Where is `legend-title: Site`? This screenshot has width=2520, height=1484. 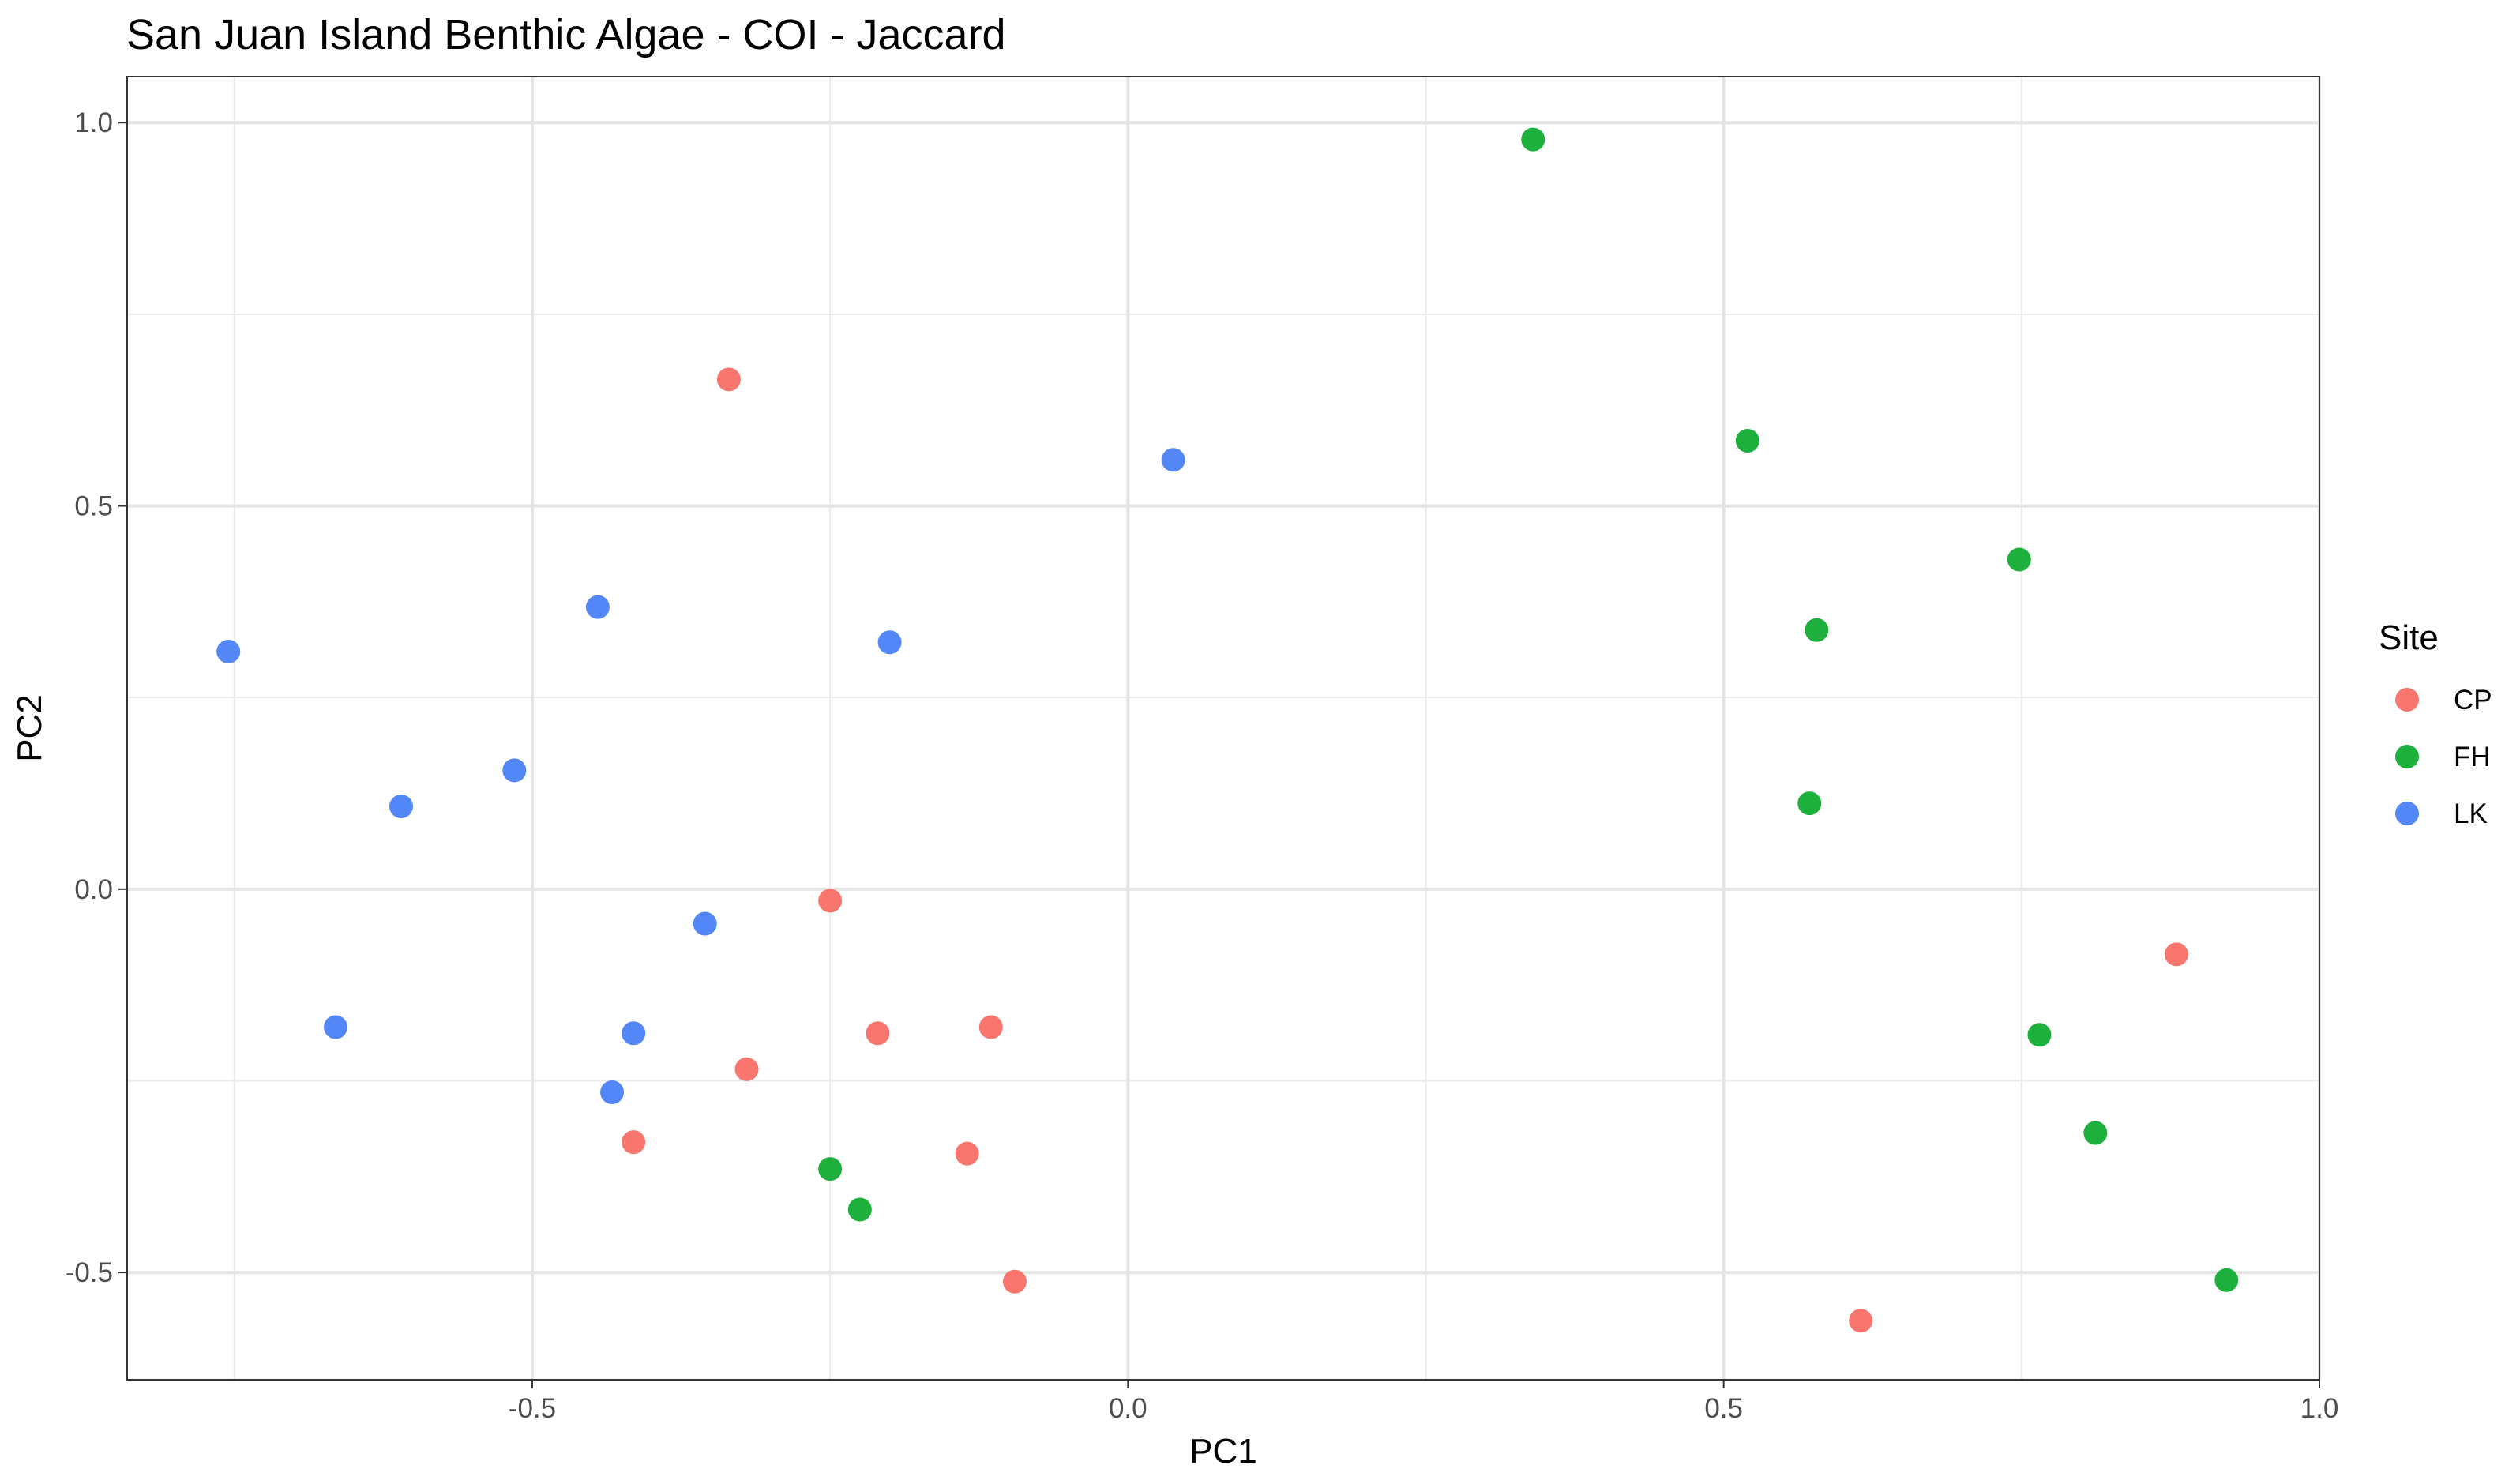 legend-title: Site is located at coordinates (2409, 637).